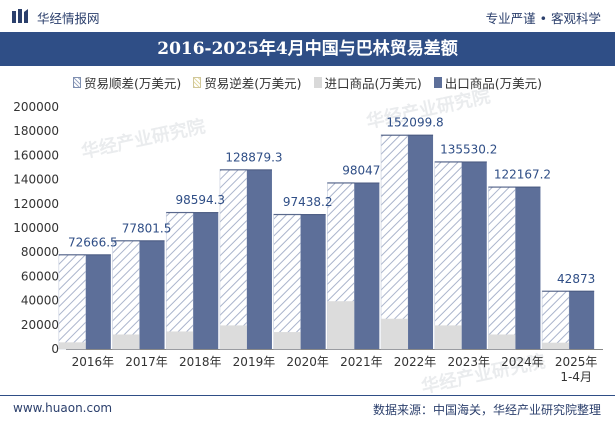  Describe the element at coordinates (253, 83) in the screenshot. I see `legend-label-deficit: 贸易逆差(万美元)` at that location.